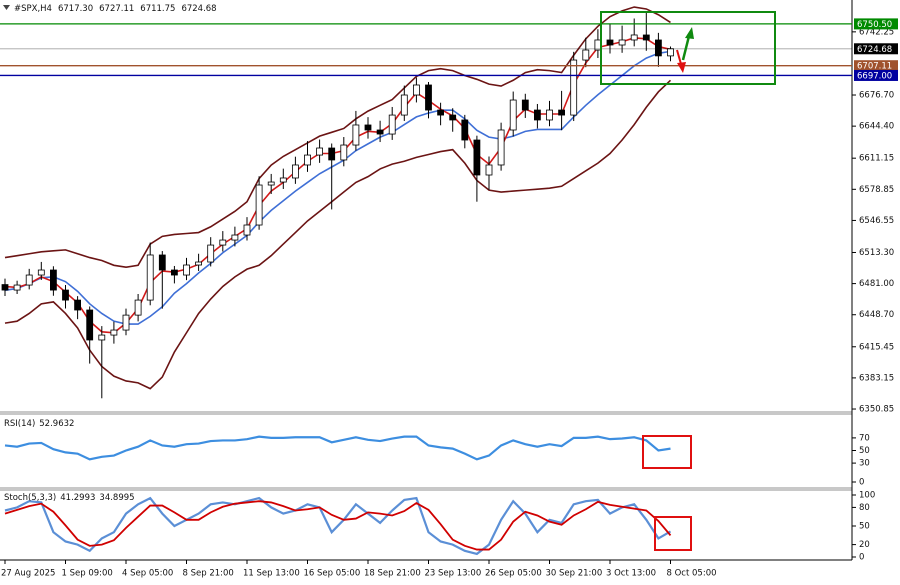 The width and height of the screenshot is (900, 585). What do you see at coordinates (116, 9) in the screenshot?
I see `ohlc-value: 6727.11` at bounding box center [116, 9].